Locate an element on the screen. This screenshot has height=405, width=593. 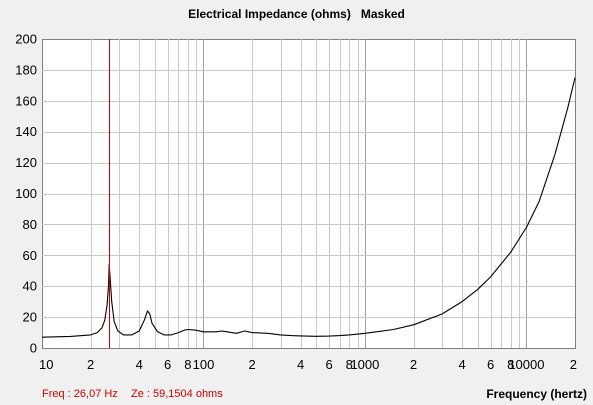
x-tick-label: 10 is located at coordinates (46, 364).